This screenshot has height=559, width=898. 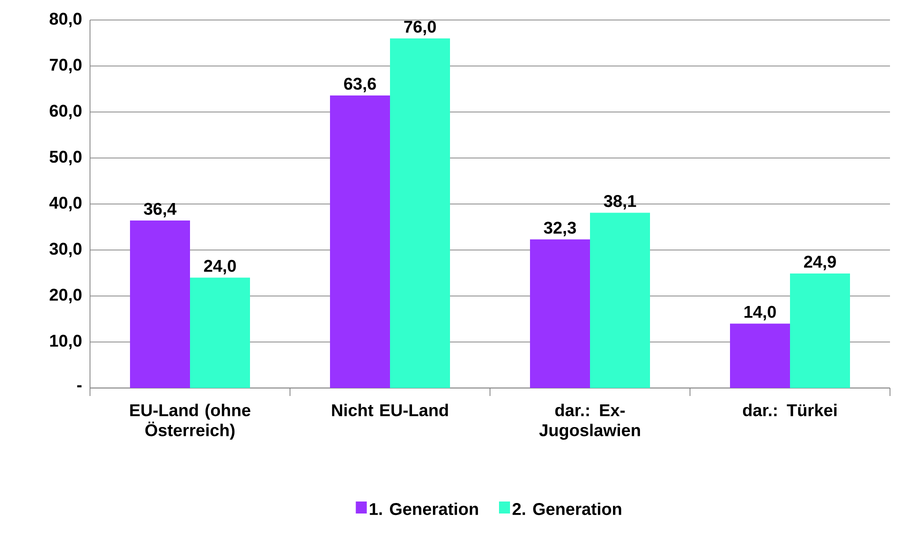 What do you see at coordinates (620, 202) in the screenshot?
I see `data-label: 38,1` at bounding box center [620, 202].